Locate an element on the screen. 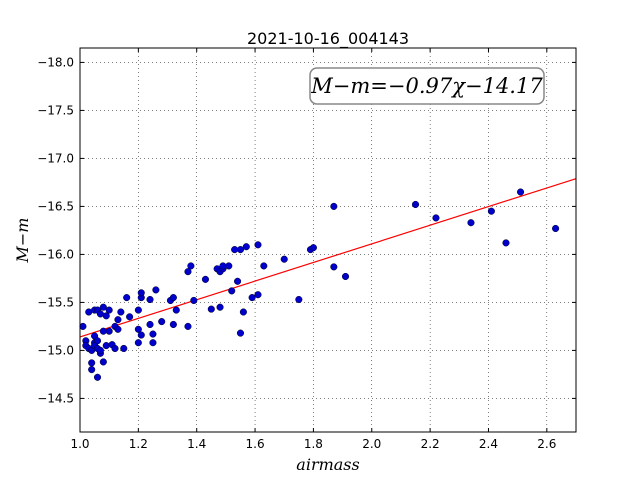 The width and height of the screenshot is (640, 480). x-axis-label: airmass is located at coordinates (327, 464).